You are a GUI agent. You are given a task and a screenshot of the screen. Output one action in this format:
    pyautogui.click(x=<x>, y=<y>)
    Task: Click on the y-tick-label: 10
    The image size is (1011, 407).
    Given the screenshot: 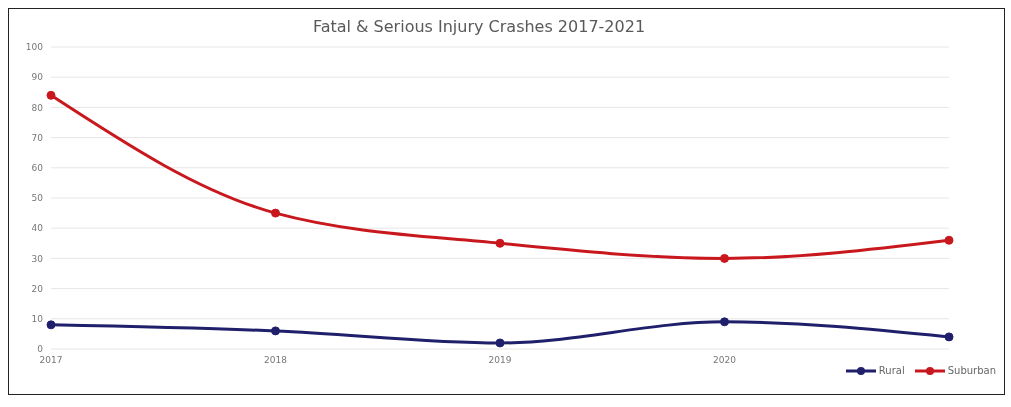 What is the action you would take?
    pyautogui.click(x=37, y=318)
    